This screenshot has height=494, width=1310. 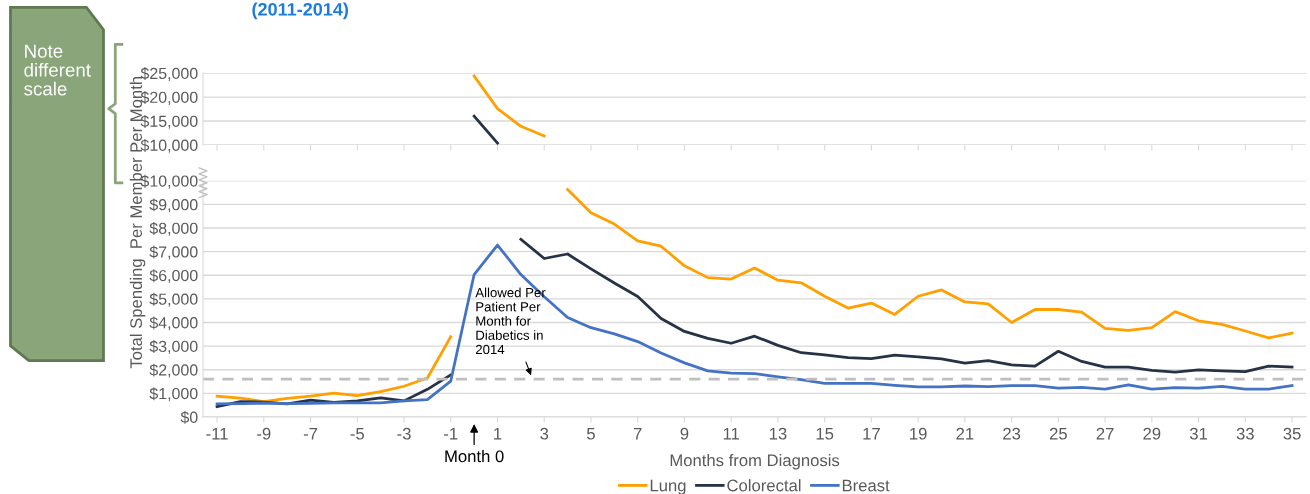 I want to click on x-tick-label: -11, so click(x=217, y=433).